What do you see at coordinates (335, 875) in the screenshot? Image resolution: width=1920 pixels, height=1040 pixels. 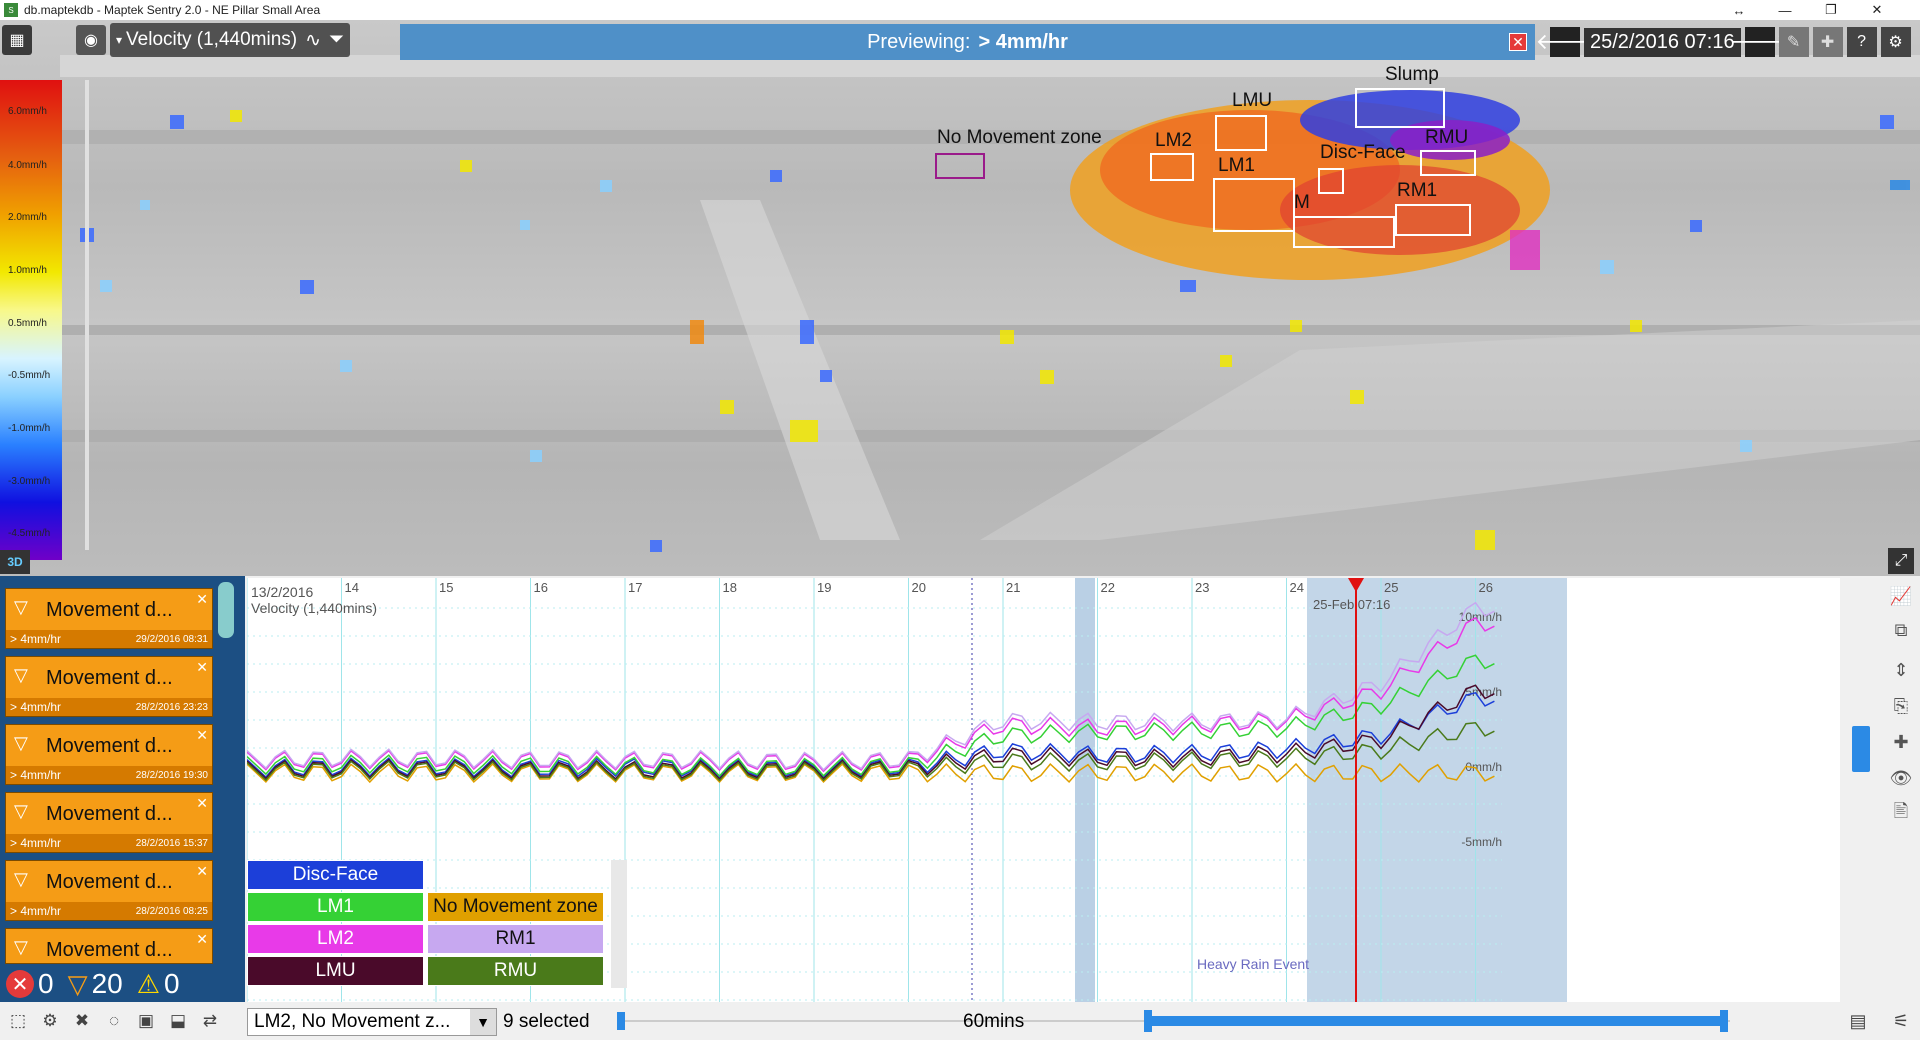 I see `legend-entry: Disc-Face` at bounding box center [335, 875].